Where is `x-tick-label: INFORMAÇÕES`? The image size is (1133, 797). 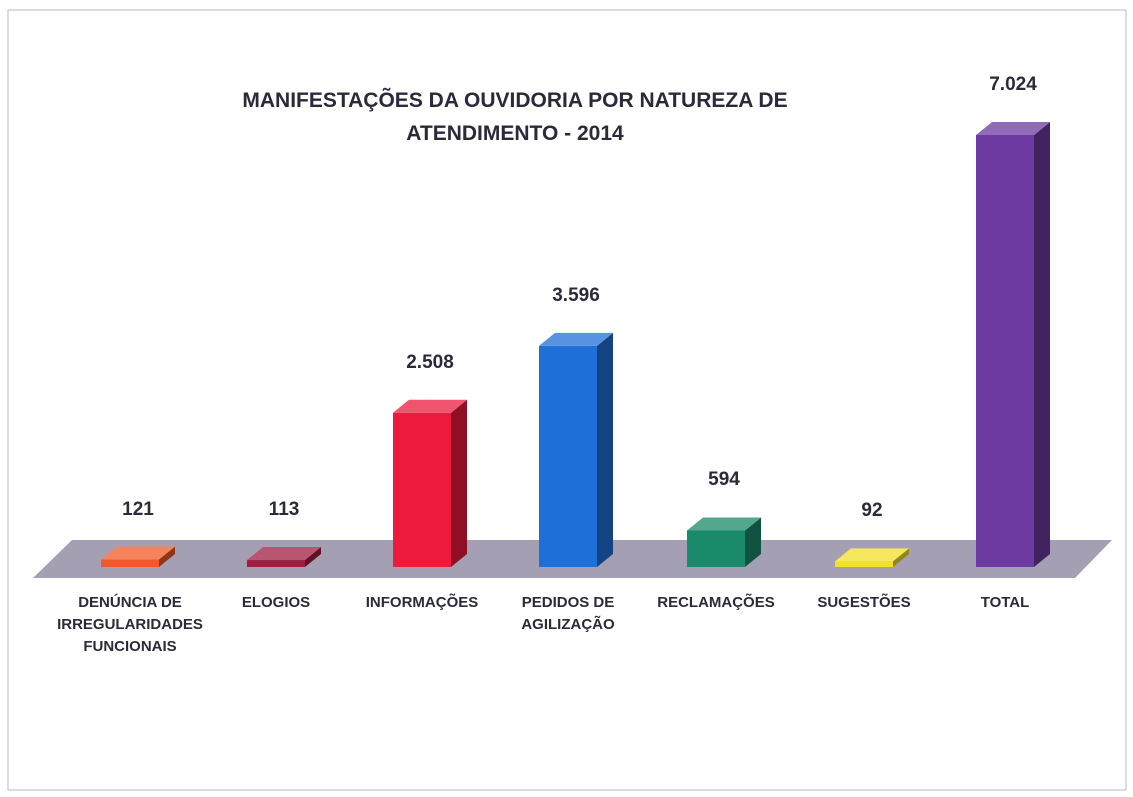
x-tick-label: INFORMAÇÕES is located at coordinates (422, 602).